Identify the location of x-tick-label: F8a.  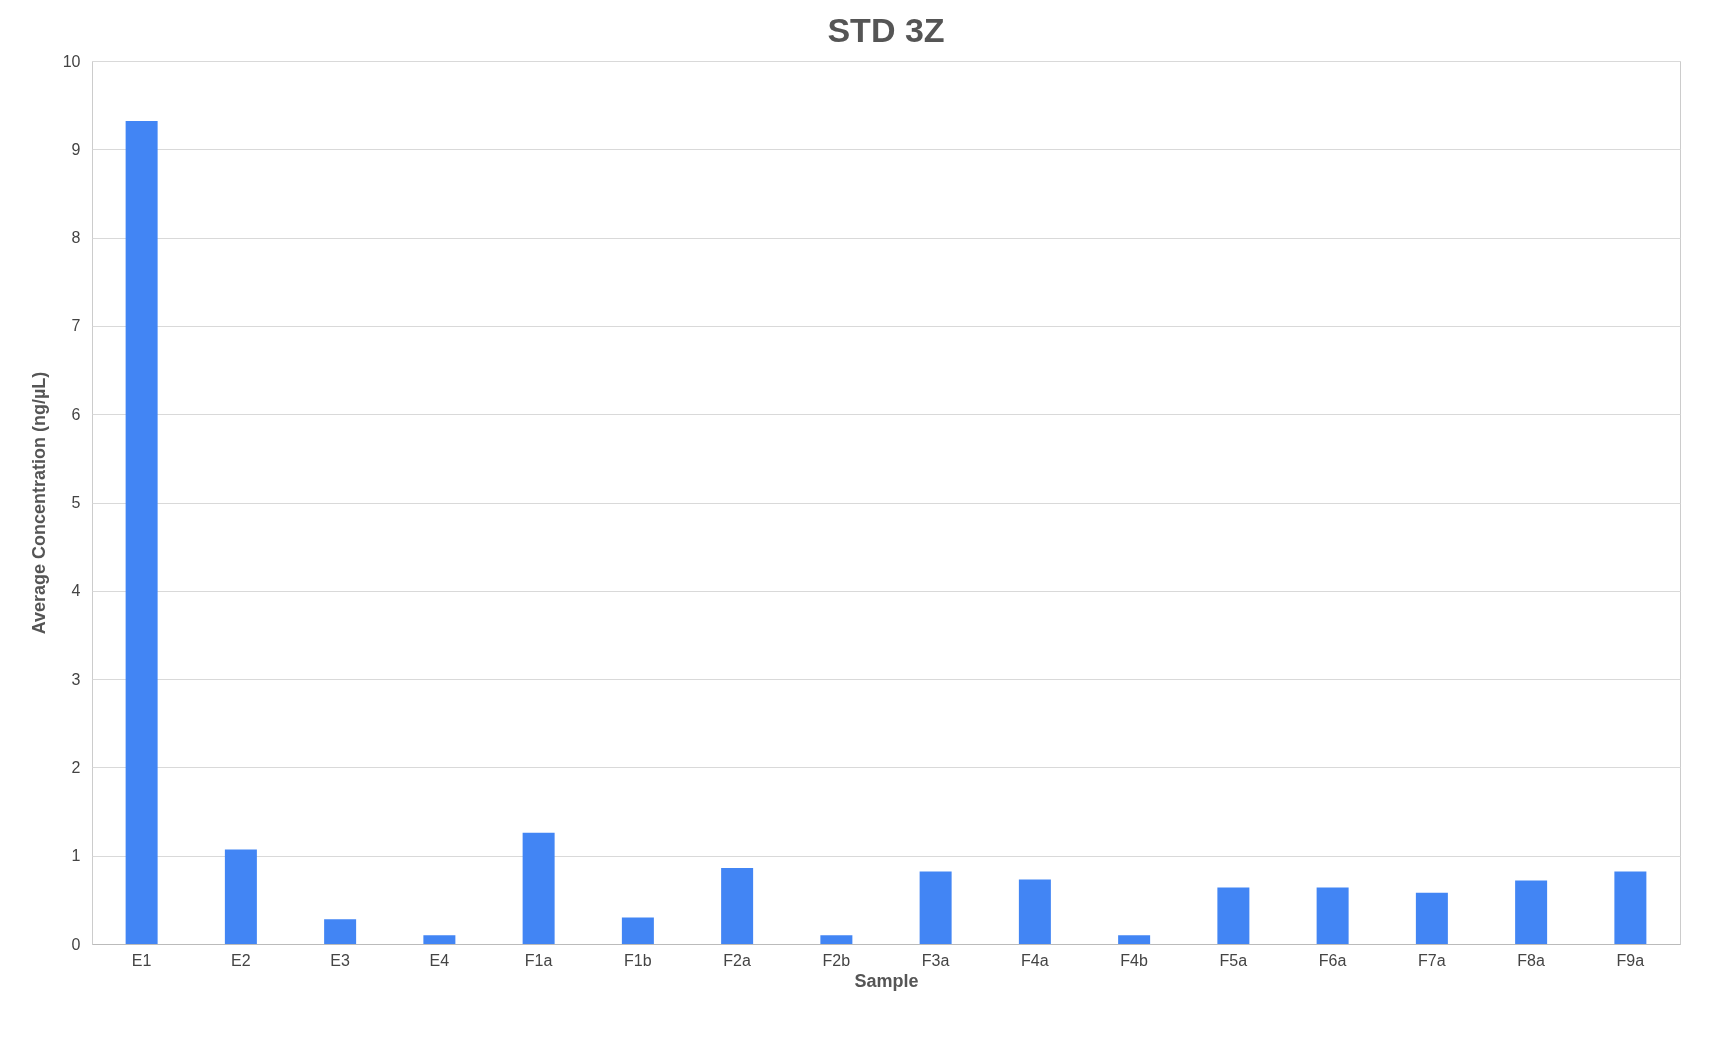
(1531, 960).